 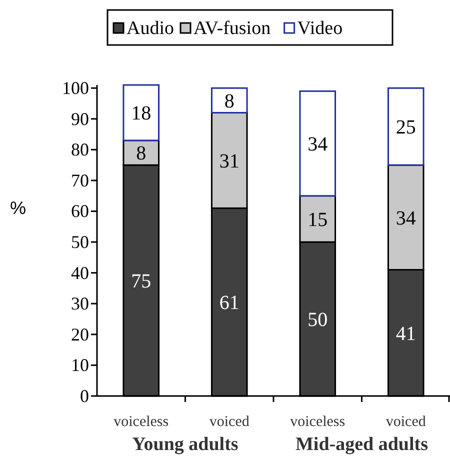 What do you see at coordinates (150, 28) in the screenshot?
I see `legend-label: Audio` at bounding box center [150, 28].